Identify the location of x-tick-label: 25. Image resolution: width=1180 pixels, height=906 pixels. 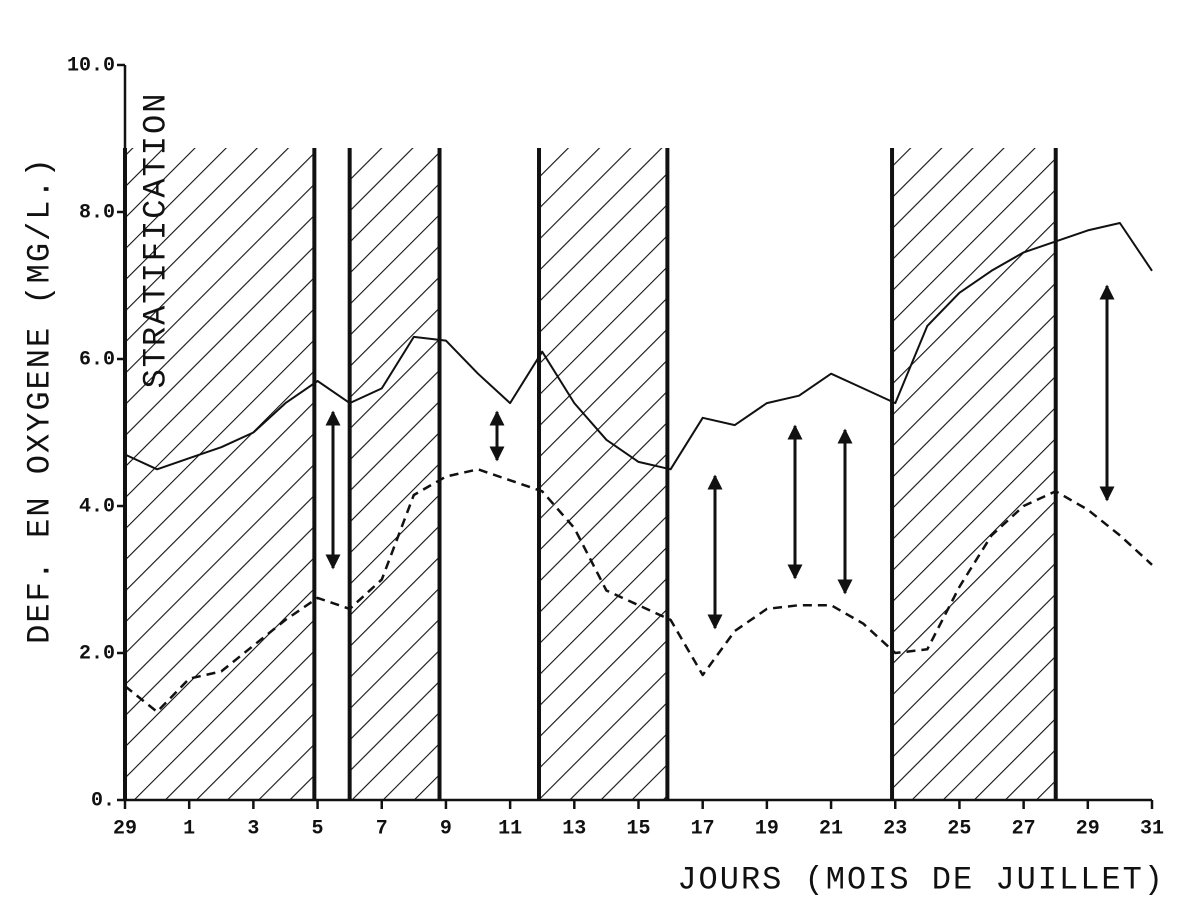
(959, 828).